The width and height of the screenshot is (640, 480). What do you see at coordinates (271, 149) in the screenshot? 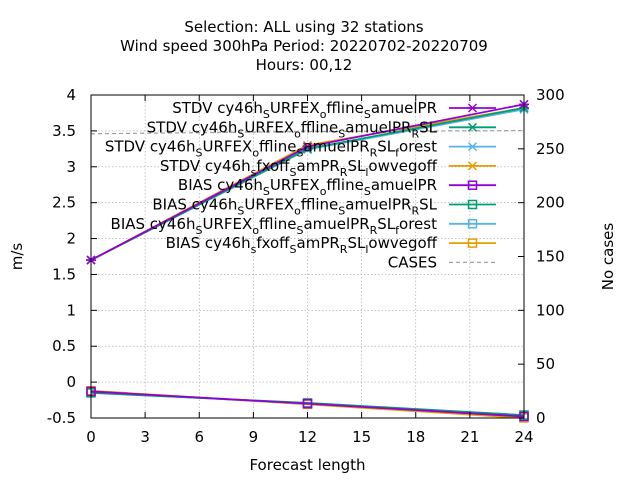
I see `legend-label: STDV cy46hSURFEXofflineSamuelPRRSLforest` at bounding box center [271, 149].